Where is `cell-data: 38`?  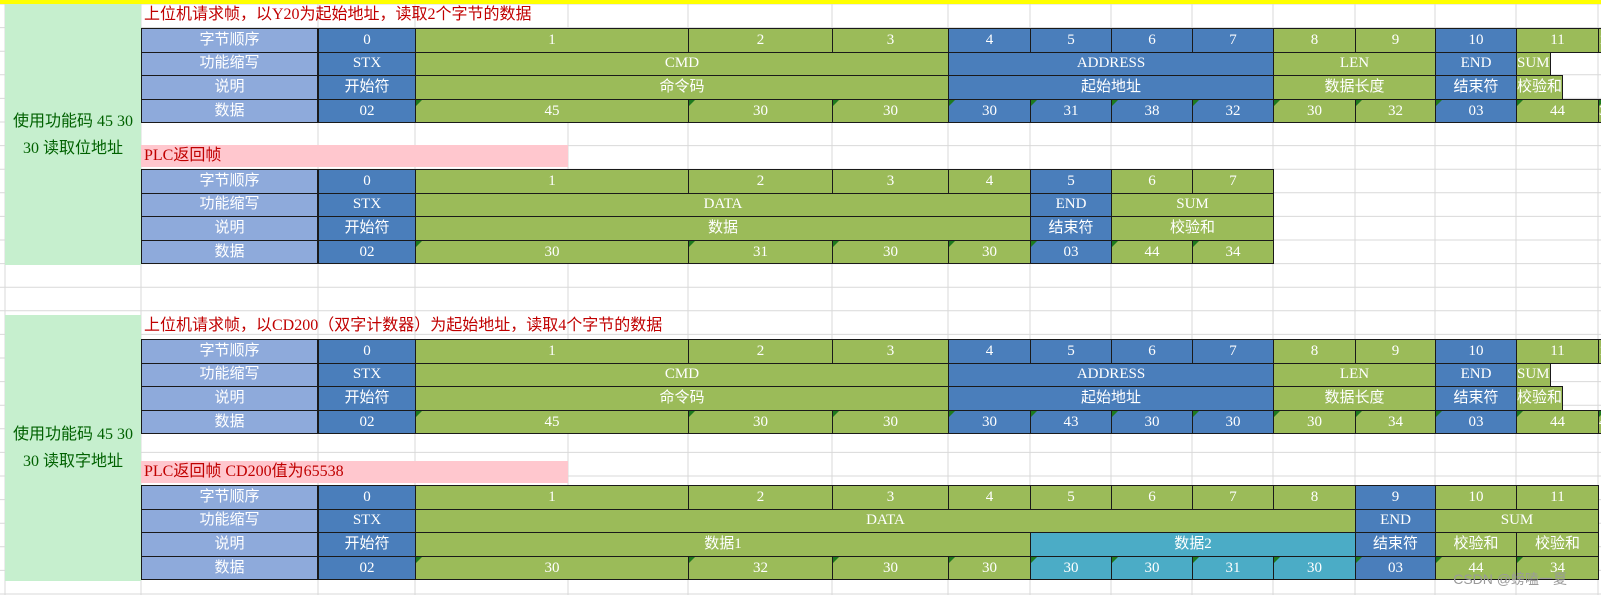 cell-data: 38 is located at coordinates (1152, 111).